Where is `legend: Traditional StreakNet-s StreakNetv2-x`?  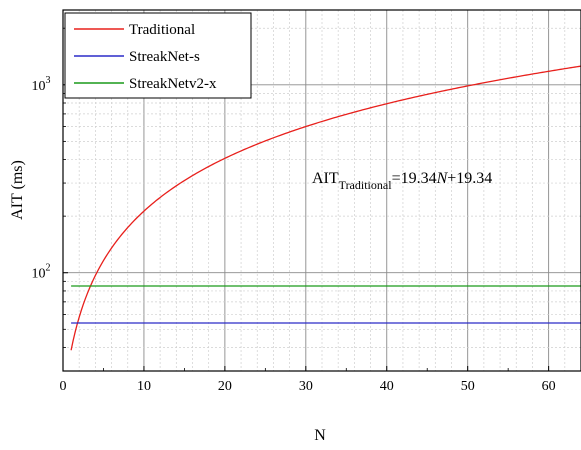
legend: Traditional StreakNet-s StreakNetv2-x is located at coordinates (158, 55).